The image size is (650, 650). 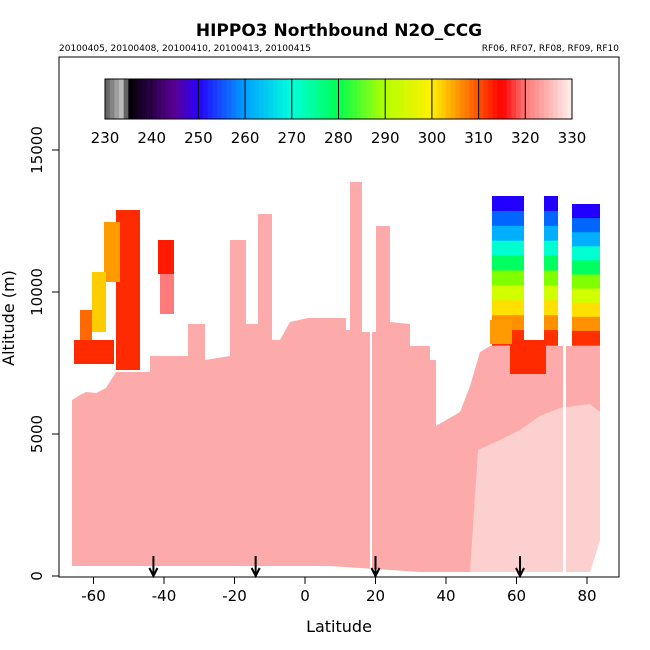 I want to click on profile-markers, so click(x=336, y=567).